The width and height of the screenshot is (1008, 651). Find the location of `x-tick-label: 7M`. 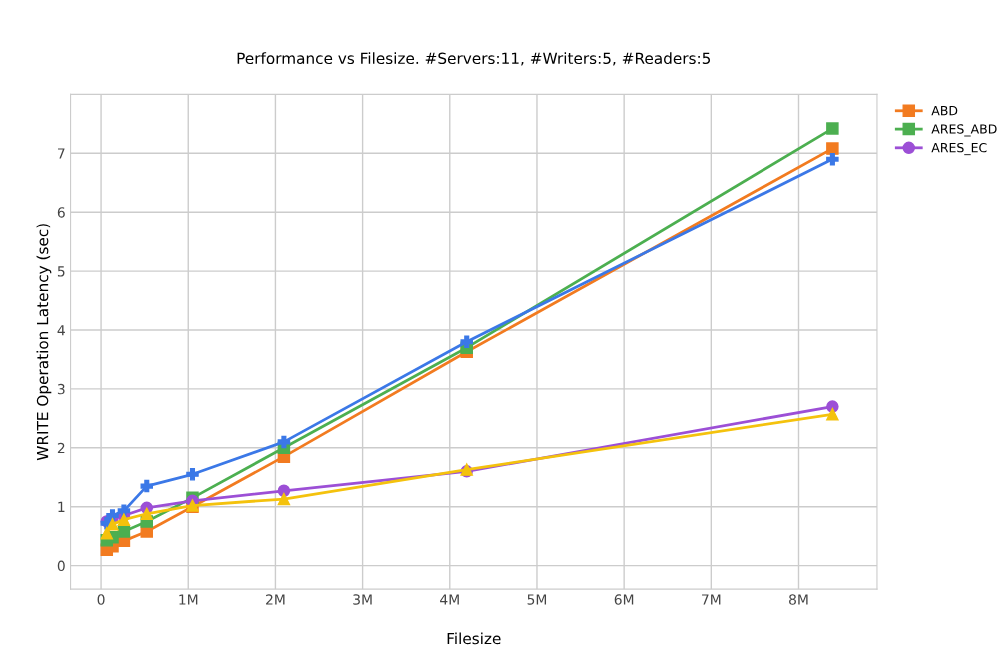

x-tick-label: 7M is located at coordinates (711, 599).